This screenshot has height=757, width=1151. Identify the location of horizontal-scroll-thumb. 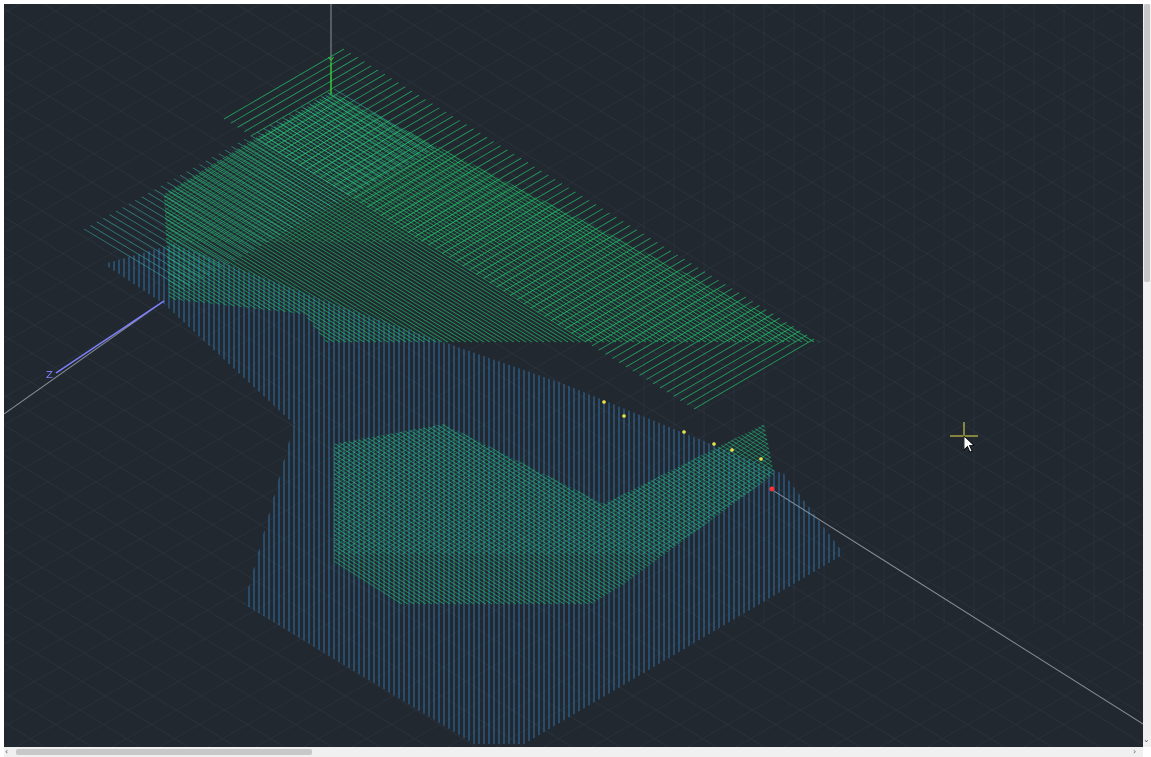
(164, 752).